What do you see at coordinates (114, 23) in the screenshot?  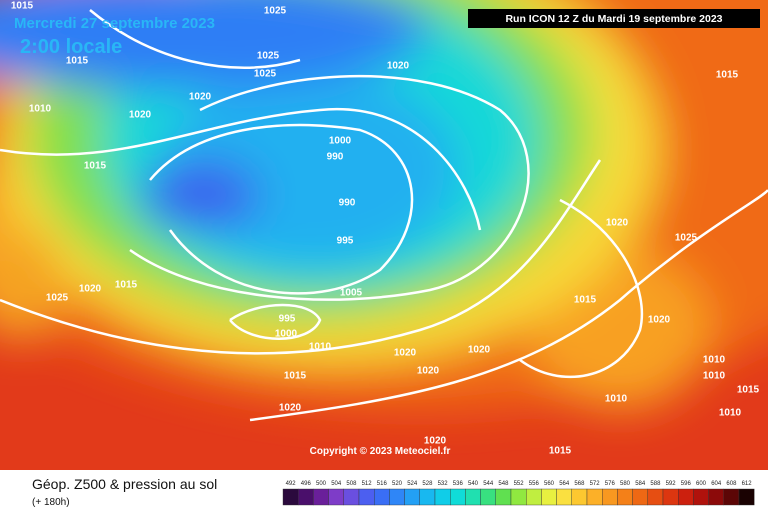 I see `map-date: Mercredi 27 septembre 2023` at bounding box center [114, 23].